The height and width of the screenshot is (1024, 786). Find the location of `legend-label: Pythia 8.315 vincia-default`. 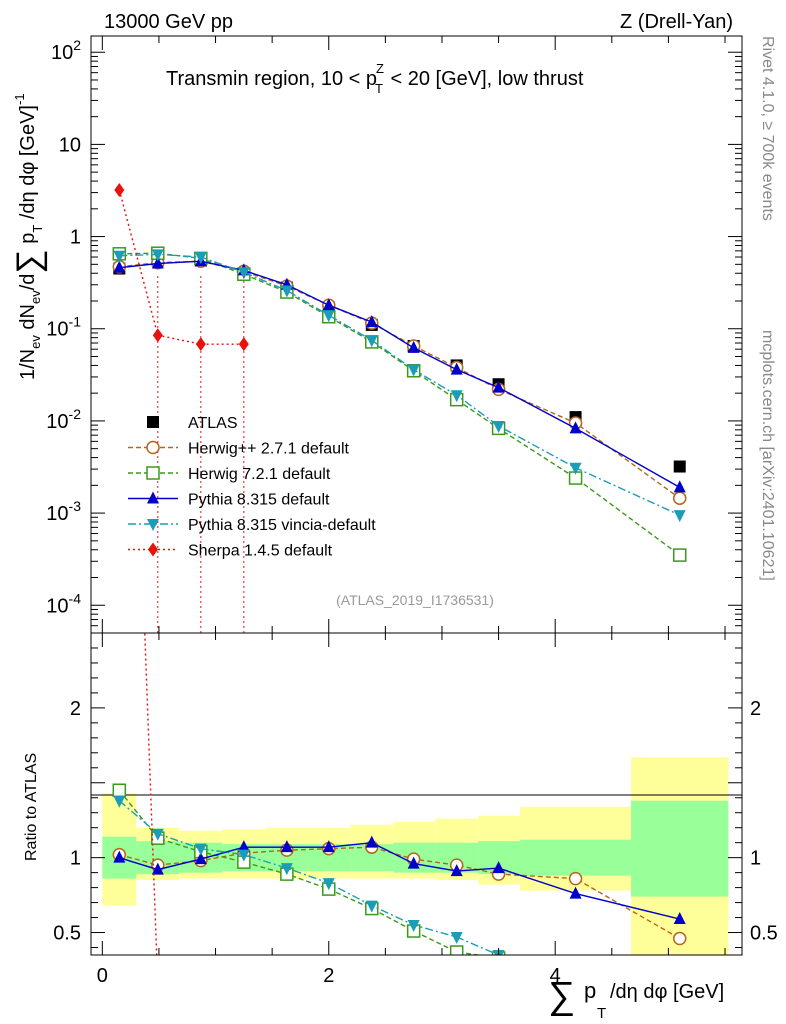

legend-label: Pythia 8.315 vincia-default is located at coordinates (282, 525).